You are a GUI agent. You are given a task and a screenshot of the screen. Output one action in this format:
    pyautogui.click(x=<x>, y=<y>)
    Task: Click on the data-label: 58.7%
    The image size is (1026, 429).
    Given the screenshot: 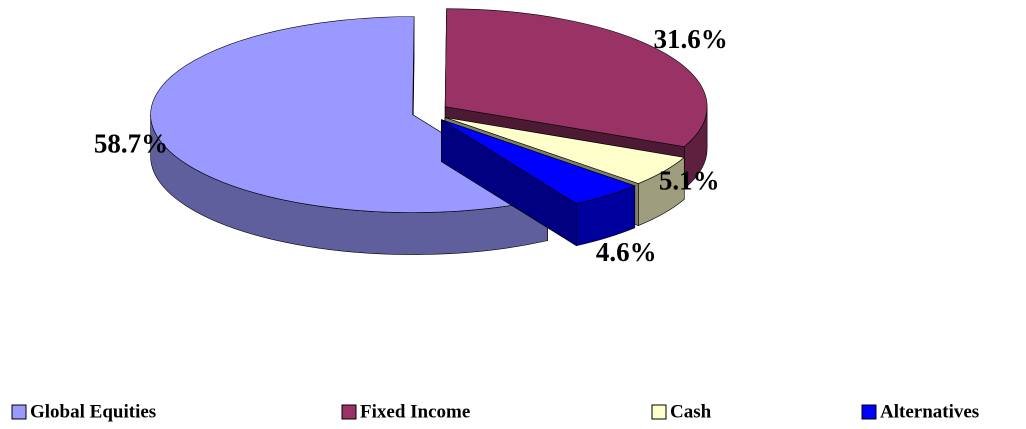 What is the action you would take?
    pyautogui.click(x=131, y=144)
    